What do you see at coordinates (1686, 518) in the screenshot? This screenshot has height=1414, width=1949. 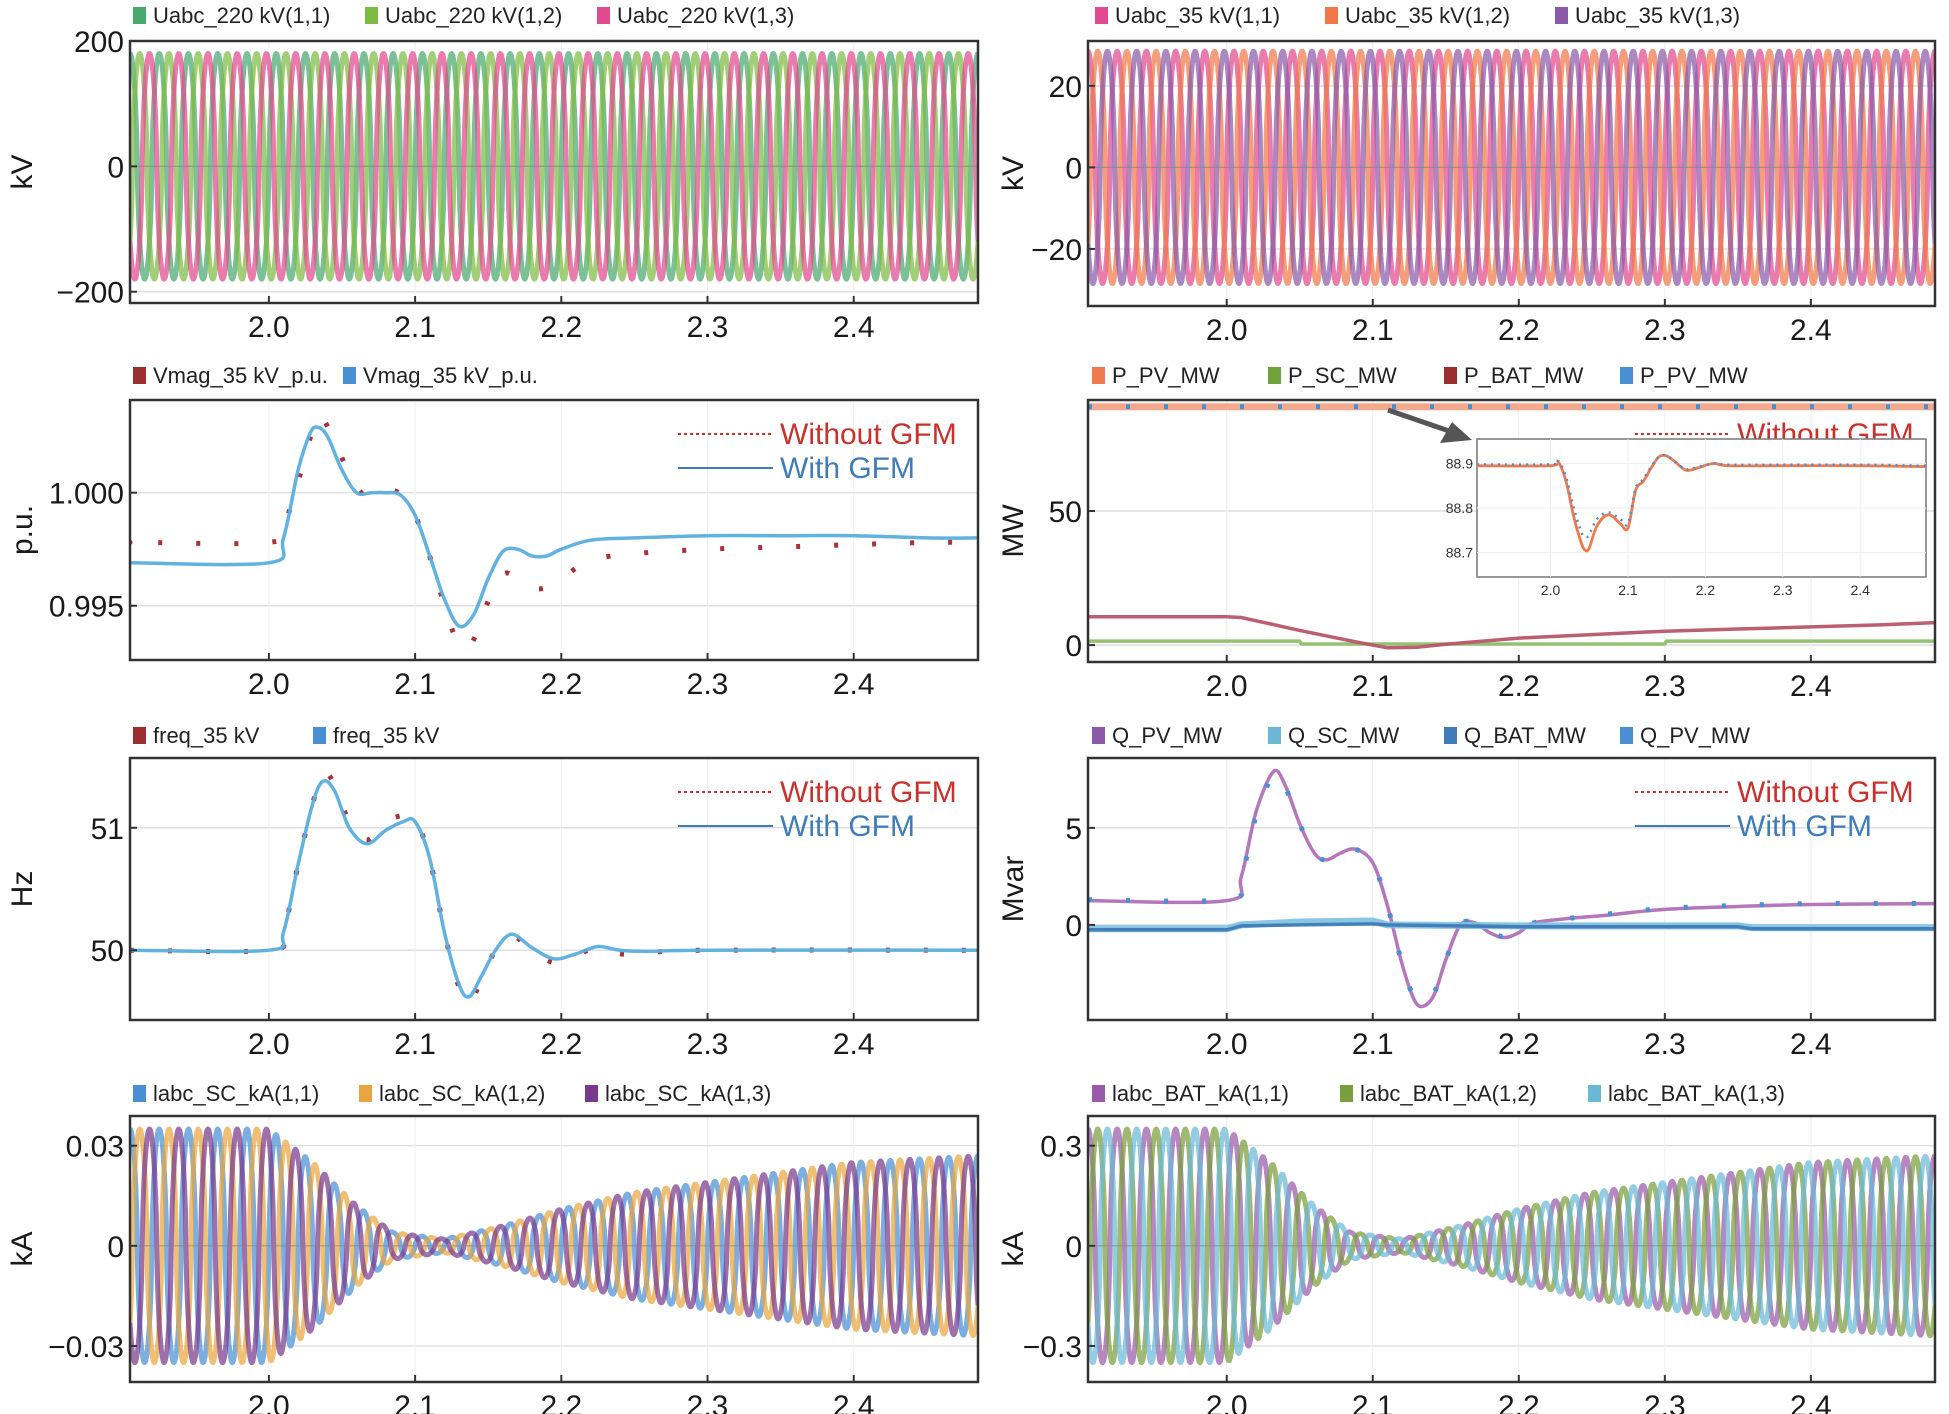 I see `inset-chart: 2.0 2.1 2.2 2.3 2.4 88.9 88.8 88.7` at bounding box center [1686, 518].